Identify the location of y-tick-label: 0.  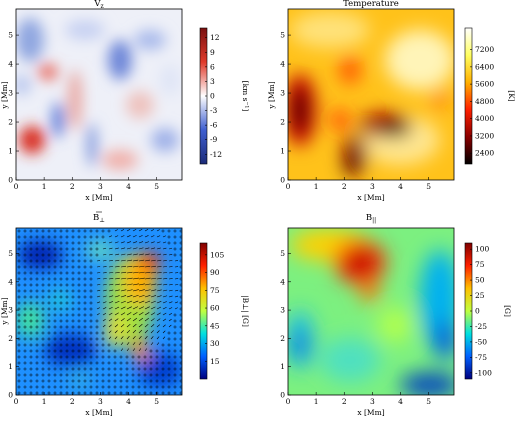
(10, 180).